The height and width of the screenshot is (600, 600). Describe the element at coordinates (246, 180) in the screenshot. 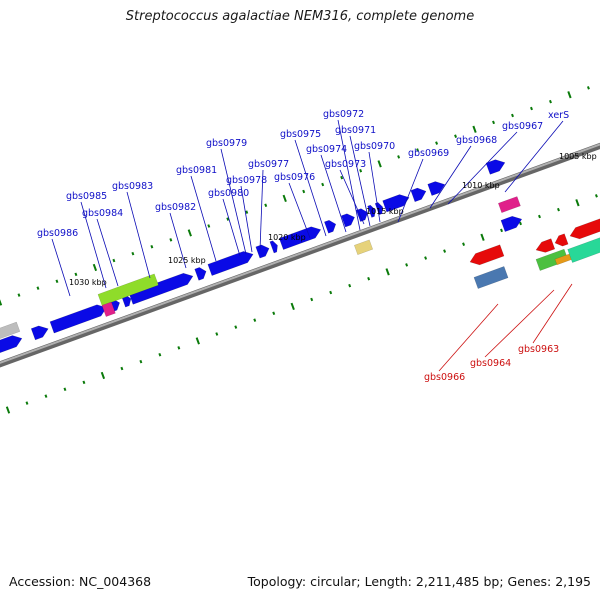

I see `gene-label-gbs0978: gbs0978` at that location.